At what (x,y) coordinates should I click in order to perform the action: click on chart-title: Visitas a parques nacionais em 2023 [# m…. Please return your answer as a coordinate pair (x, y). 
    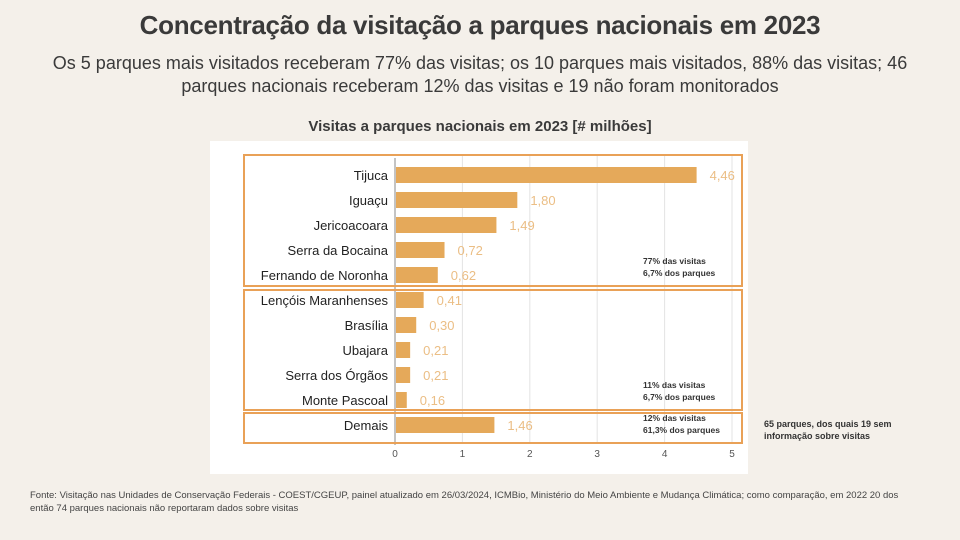
    Looking at the image, I should click on (480, 126).